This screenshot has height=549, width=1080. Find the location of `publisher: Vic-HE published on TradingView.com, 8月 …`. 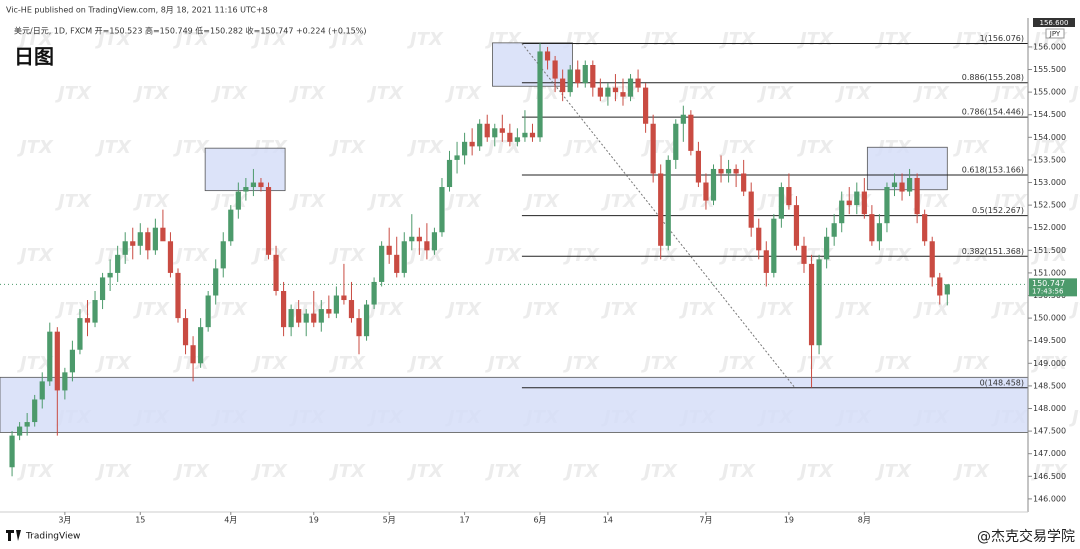

publisher: Vic-HE published on TradingView.com, 8月 … is located at coordinates (137, 10).